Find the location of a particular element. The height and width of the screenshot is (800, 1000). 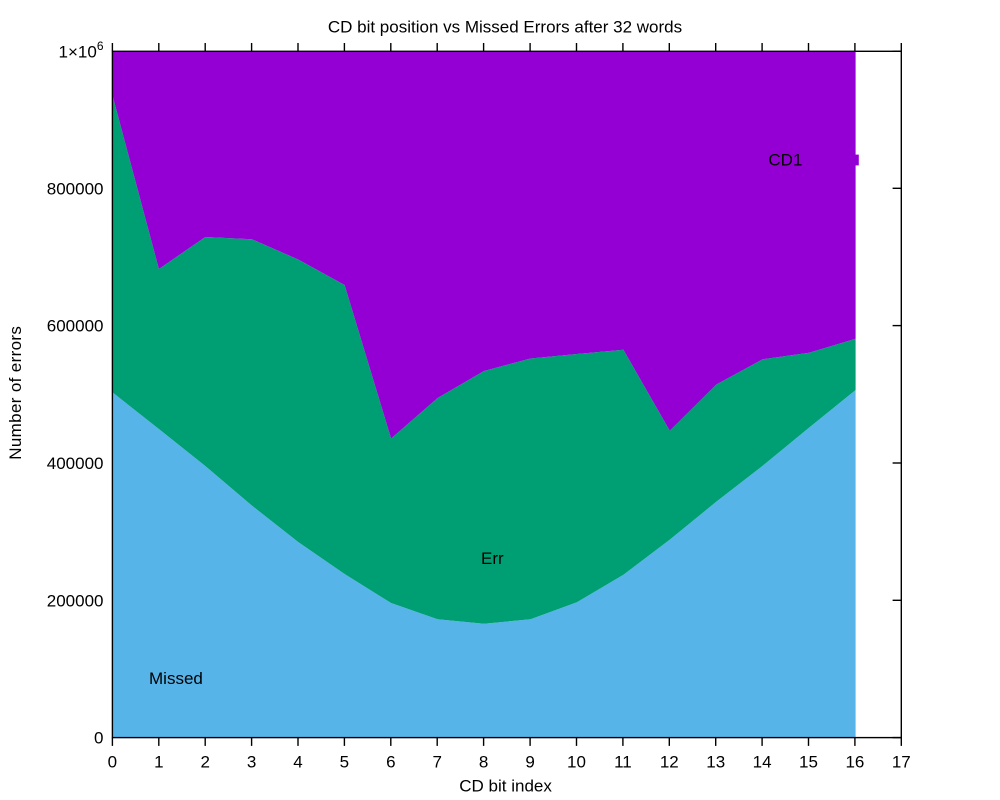

svg-text: 14 is located at coordinates (762, 761).